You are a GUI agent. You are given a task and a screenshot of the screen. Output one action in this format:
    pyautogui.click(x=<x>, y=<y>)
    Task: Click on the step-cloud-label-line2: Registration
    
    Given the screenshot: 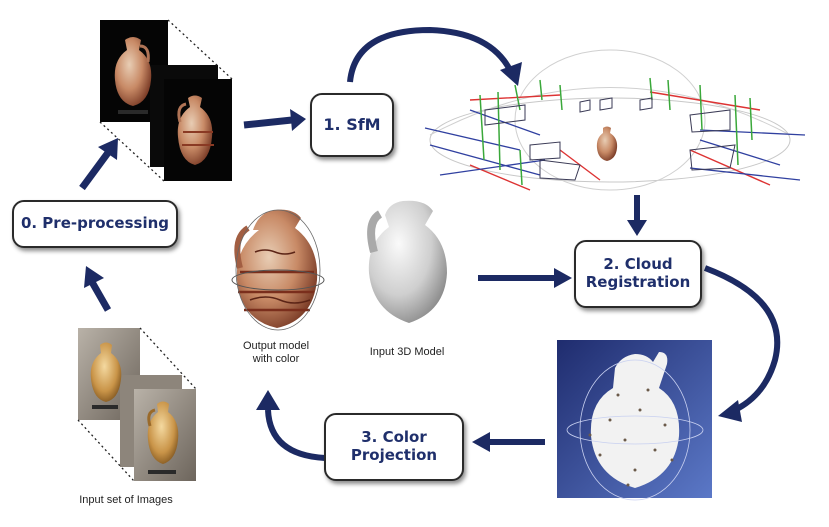 What is the action you would take?
    pyautogui.click(x=638, y=282)
    